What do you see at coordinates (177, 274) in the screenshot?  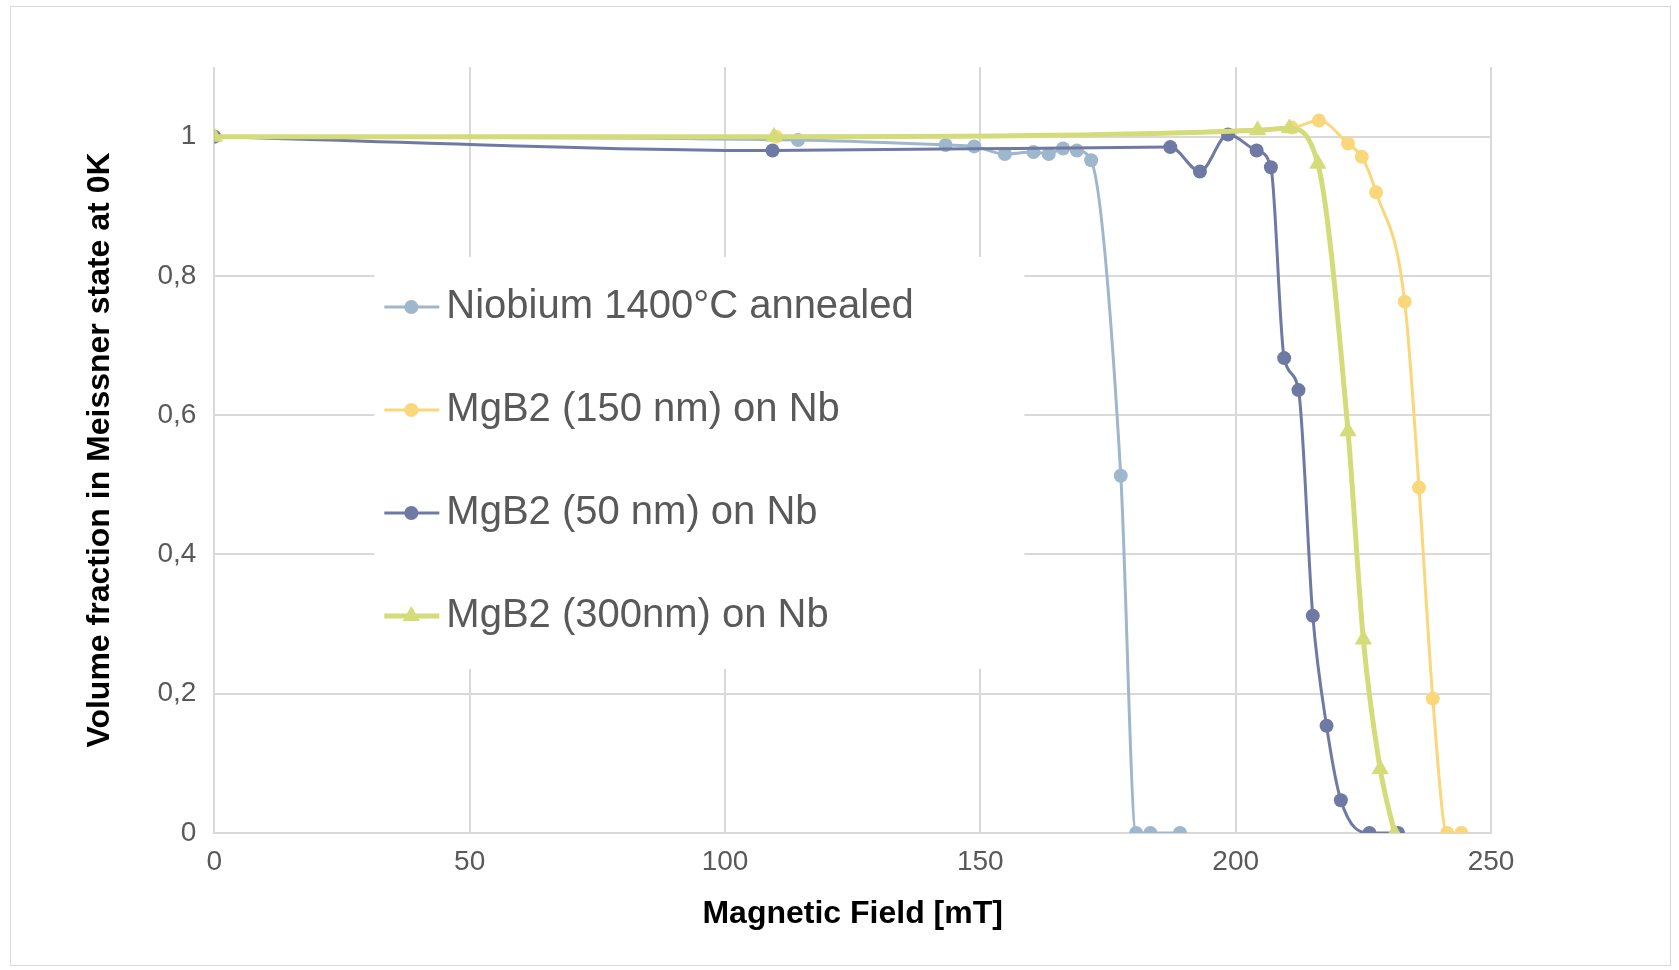 I see `y-tick-label: 0,8` at bounding box center [177, 274].